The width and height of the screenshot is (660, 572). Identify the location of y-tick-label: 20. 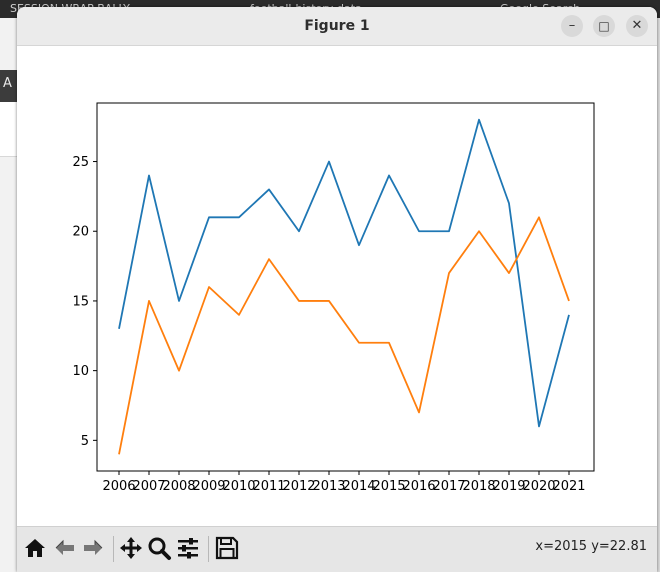
(80, 232).